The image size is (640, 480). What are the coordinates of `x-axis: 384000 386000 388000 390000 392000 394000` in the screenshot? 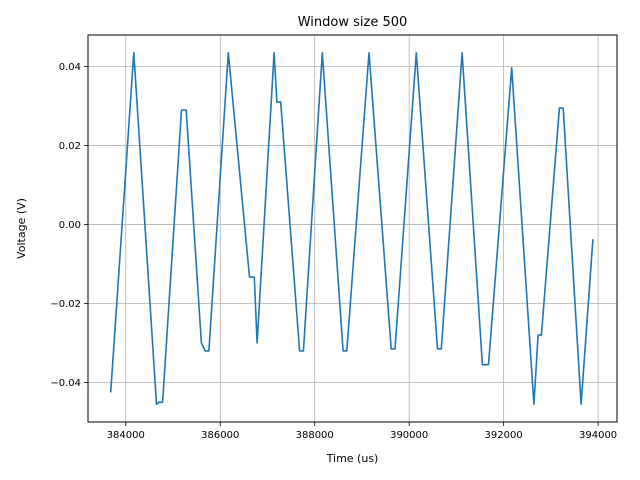 It's located at (362, 431).